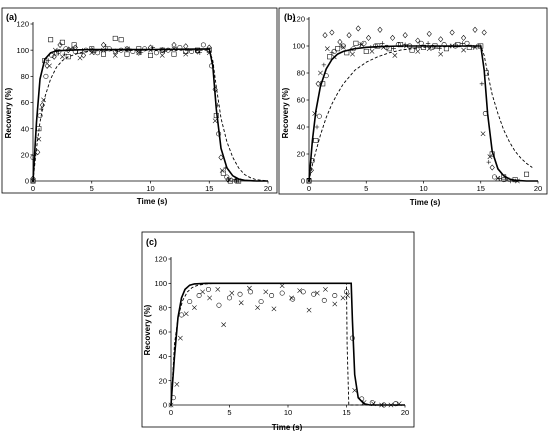  Describe the element at coordinates (22, 24) in the screenshot. I see `panel-a-ytick-label: 120` at that location.